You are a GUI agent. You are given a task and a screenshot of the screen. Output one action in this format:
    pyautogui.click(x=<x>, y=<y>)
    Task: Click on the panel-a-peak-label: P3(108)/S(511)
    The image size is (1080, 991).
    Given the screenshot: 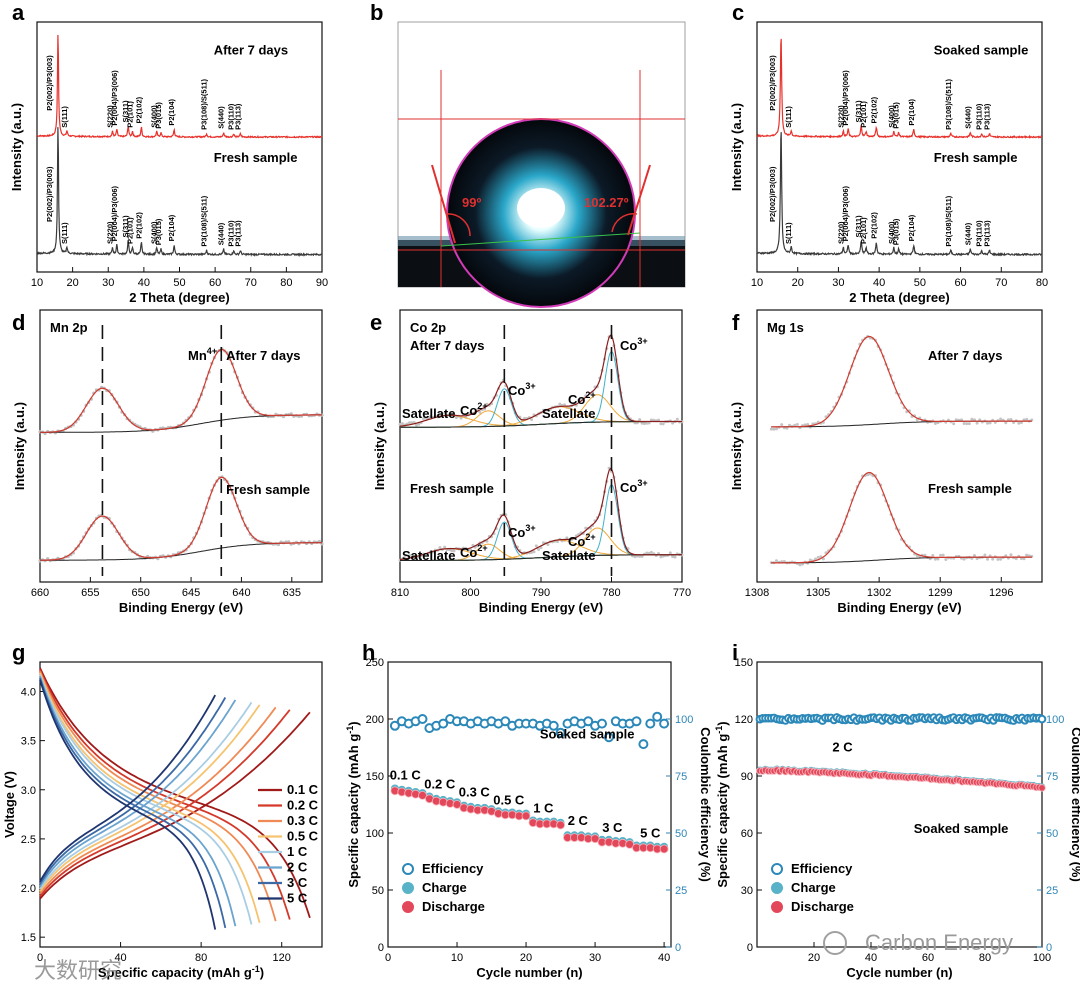 What is the action you would take?
    pyautogui.click(x=204, y=220)
    